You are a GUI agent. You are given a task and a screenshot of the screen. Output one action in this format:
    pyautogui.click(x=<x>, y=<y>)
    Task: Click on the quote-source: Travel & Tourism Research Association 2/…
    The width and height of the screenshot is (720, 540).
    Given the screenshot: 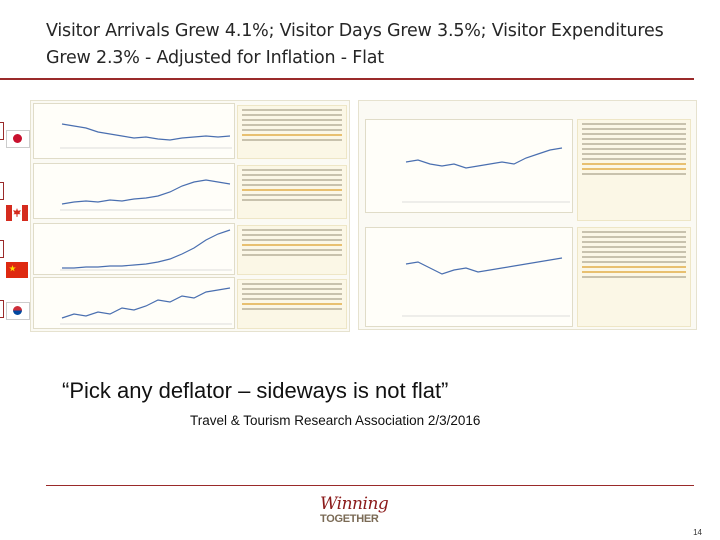 What is the action you would take?
    pyautogui.click(x=335, y=420)
    